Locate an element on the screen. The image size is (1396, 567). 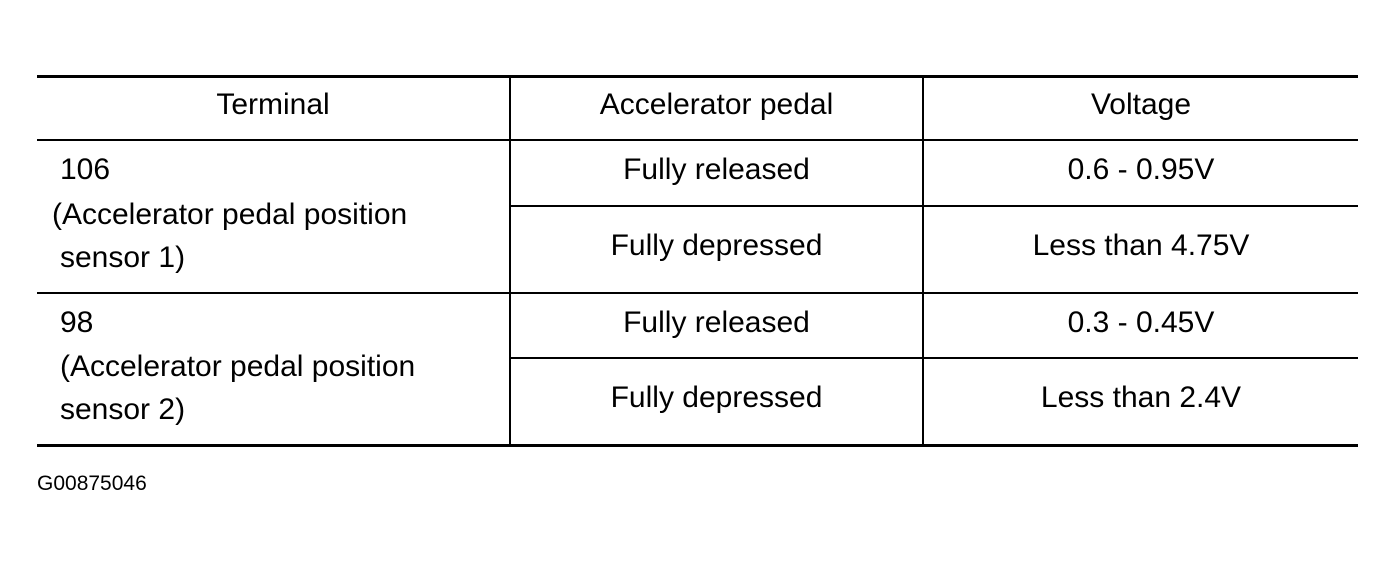
voltage-value: 0.3 - 0.45V is located at coordinates (1141, 322).